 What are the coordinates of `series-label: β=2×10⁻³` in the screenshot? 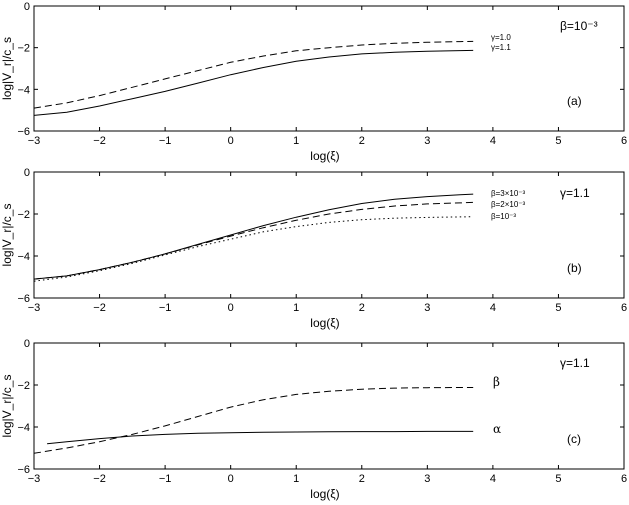 It's located at (508, 204).